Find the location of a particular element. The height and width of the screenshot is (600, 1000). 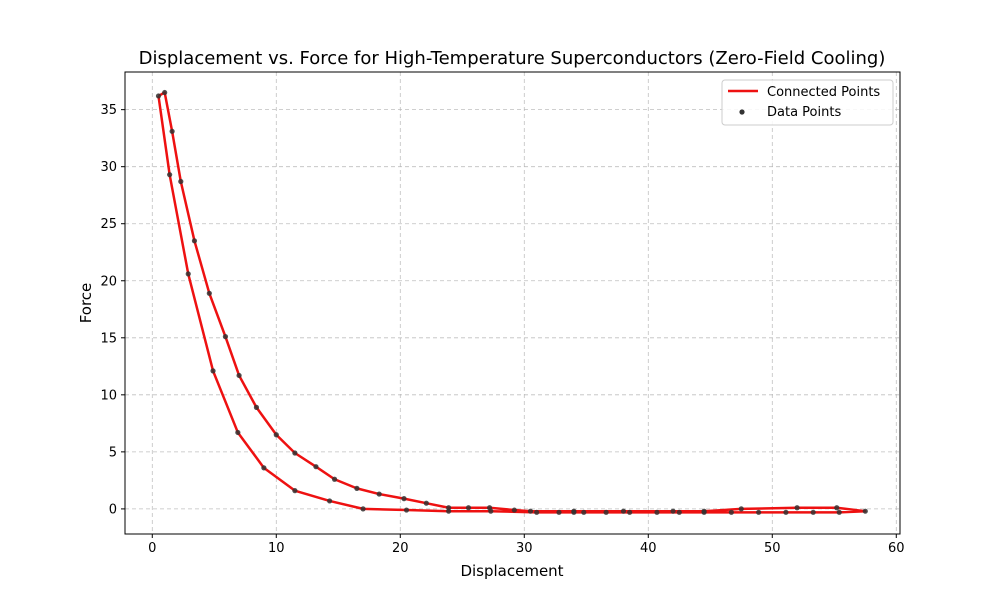

y-tick-label: 25 is located at coordinates (108, 224).